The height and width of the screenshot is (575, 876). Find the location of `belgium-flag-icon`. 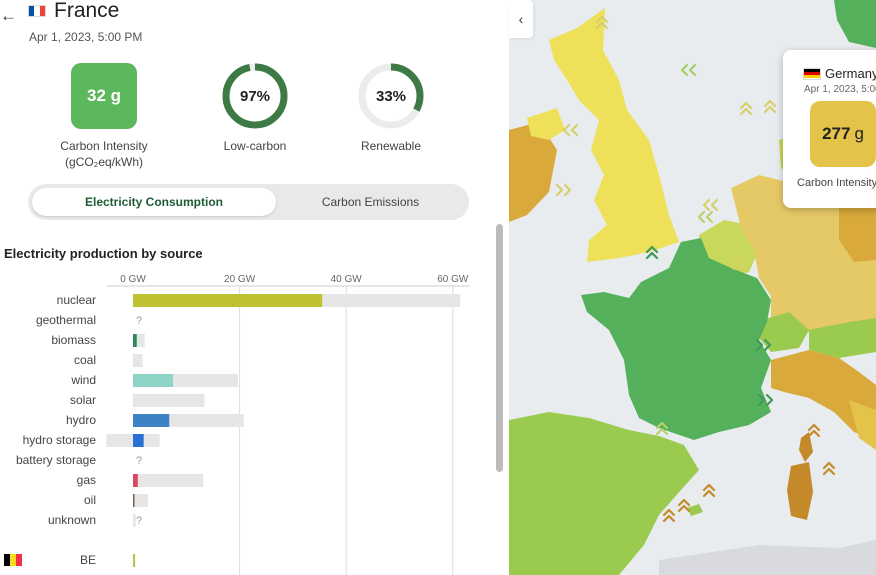

belgium-flag-icon is located at coordinates (13, 560).